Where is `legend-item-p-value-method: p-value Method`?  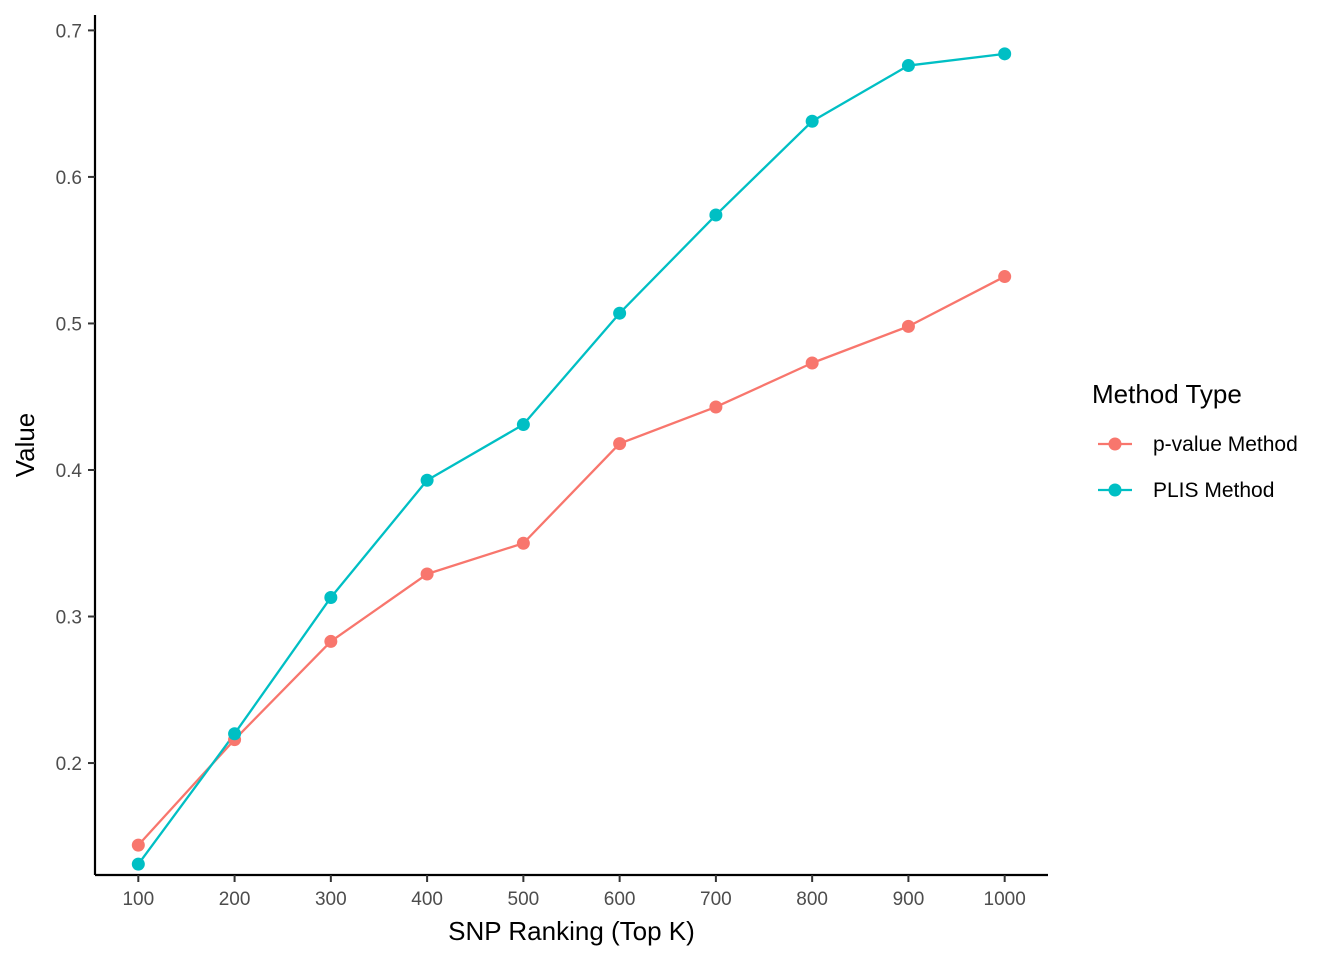
legend-item-p-value-method: p-value Method is located at coordinates (1198, 444).